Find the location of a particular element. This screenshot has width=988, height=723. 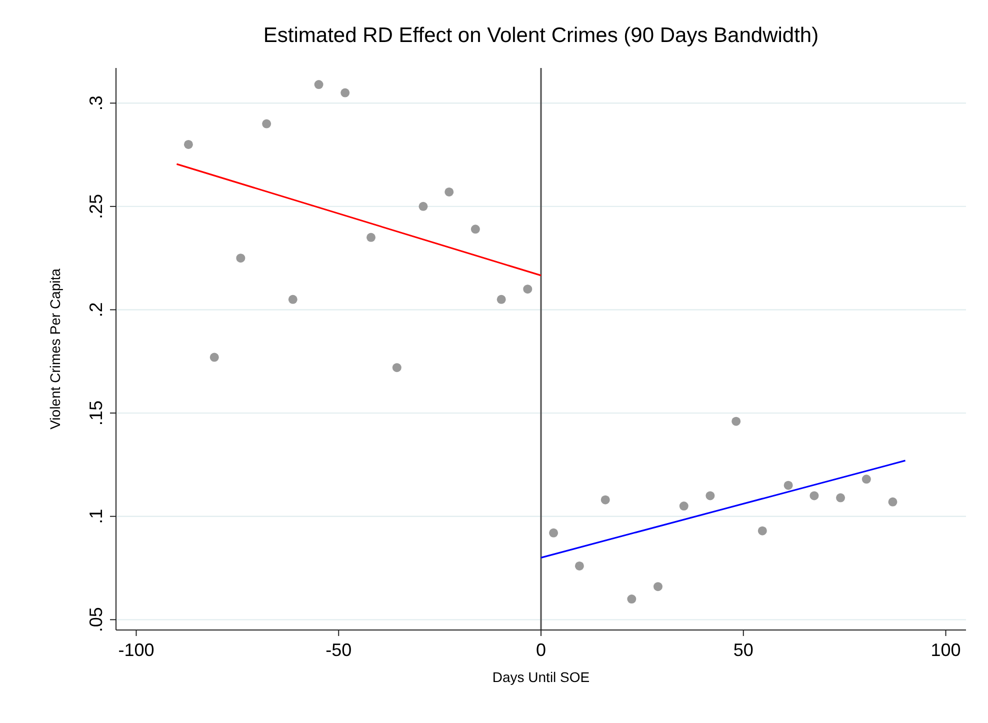

y-axis-title: Violent Crimes Per Capita is located at coordinates (55, 349).